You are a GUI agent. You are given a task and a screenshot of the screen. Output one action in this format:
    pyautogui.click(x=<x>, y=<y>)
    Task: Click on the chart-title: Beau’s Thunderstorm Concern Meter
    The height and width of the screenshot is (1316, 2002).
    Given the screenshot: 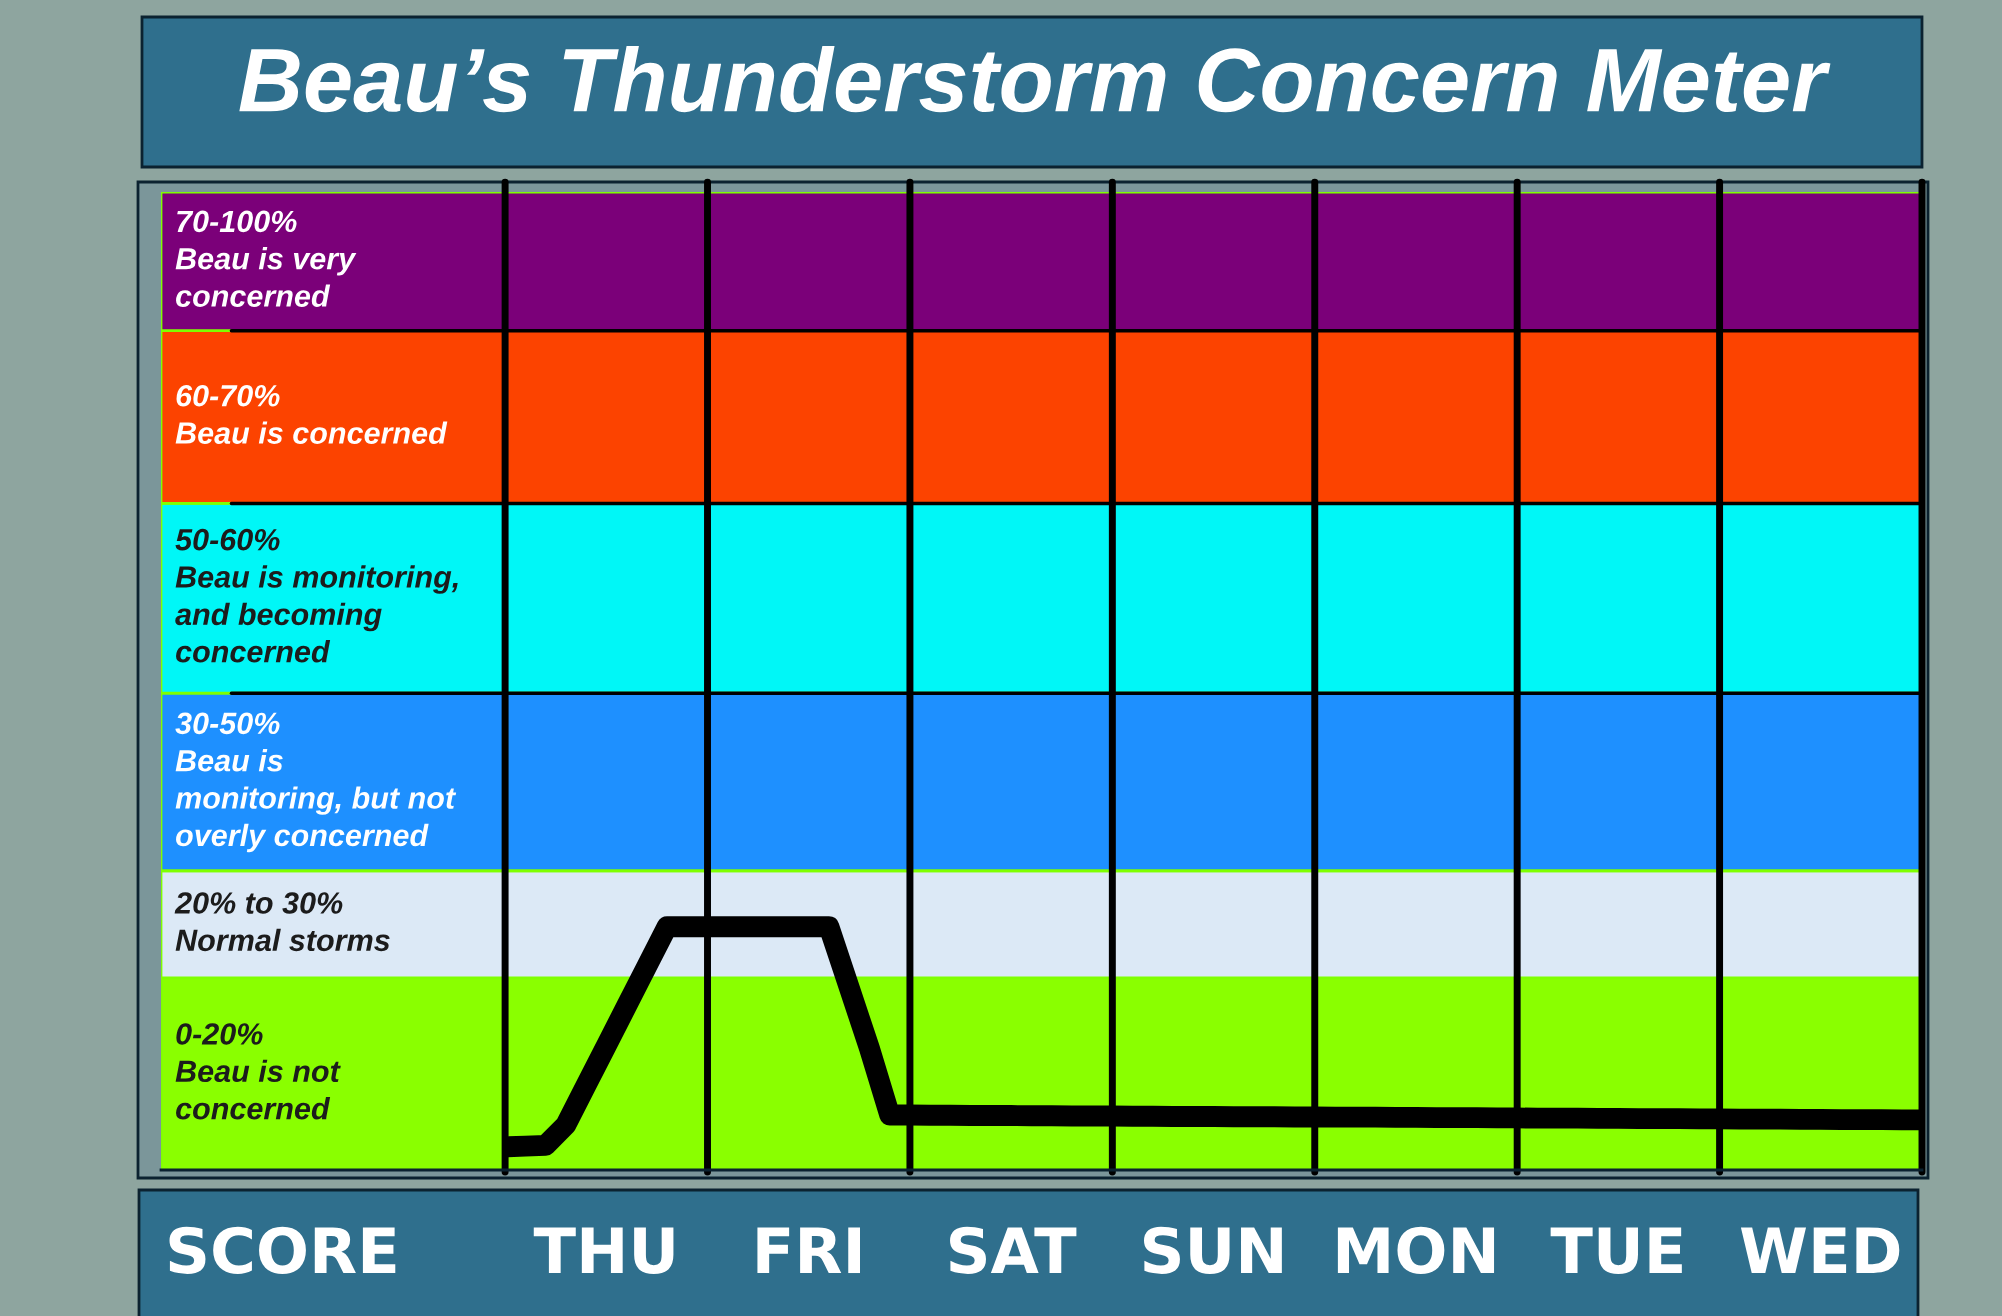 What is the action you would take?
    pyautogui.click(x=1035, y=79)
    